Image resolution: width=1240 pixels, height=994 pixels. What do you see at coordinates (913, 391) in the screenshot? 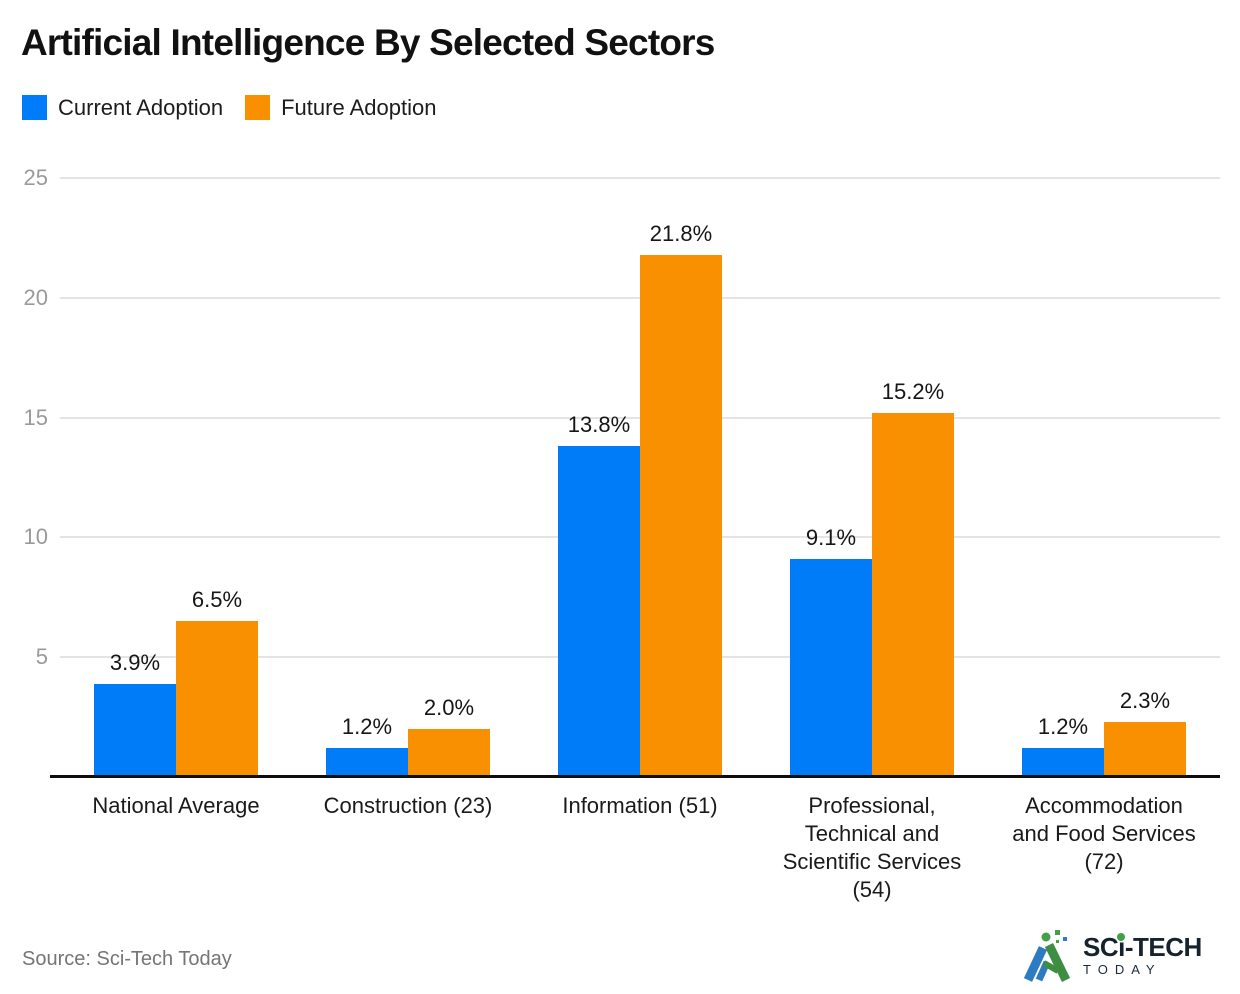
I see `value-label: 15.2%` at bounding box center [913, 391].